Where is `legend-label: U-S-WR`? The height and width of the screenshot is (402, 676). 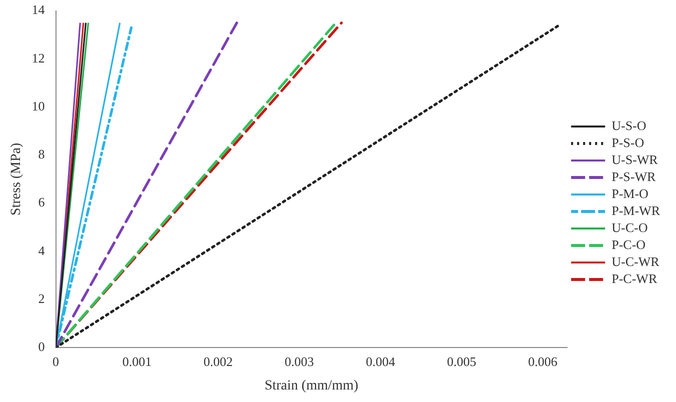
legend-label: U-S-WR is located at coordinates (635, 159).